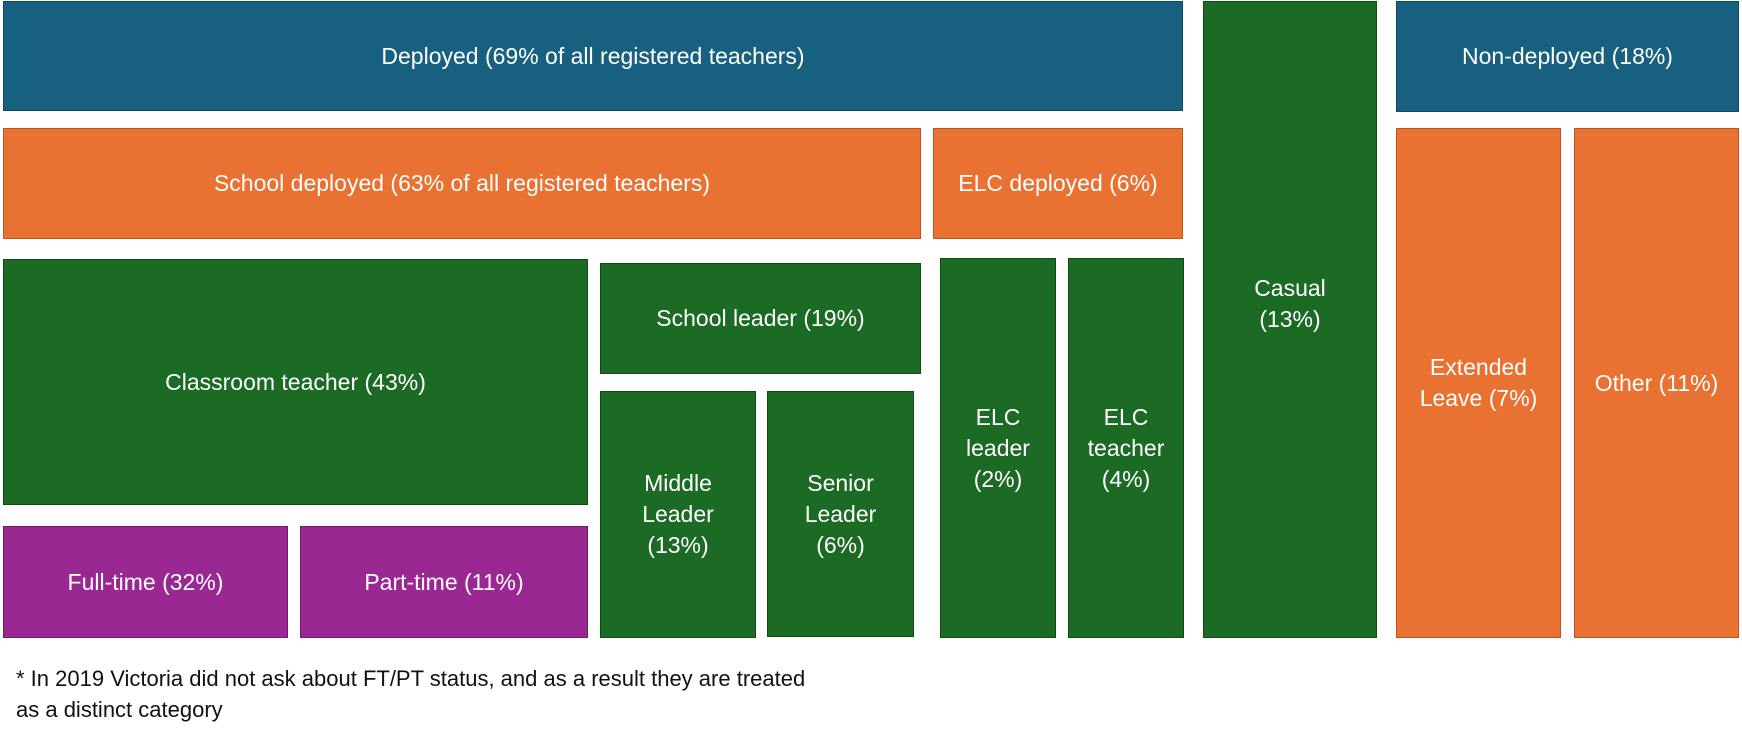 The height and width of the screenshot is (745, 1742). I want to click on part-time-box: Part-time (11%), so click(444, 582).